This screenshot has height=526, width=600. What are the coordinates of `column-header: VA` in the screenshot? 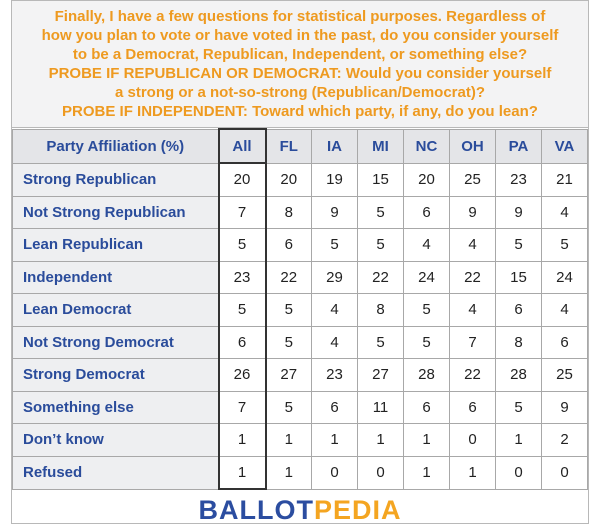 It's located at (564, 146).